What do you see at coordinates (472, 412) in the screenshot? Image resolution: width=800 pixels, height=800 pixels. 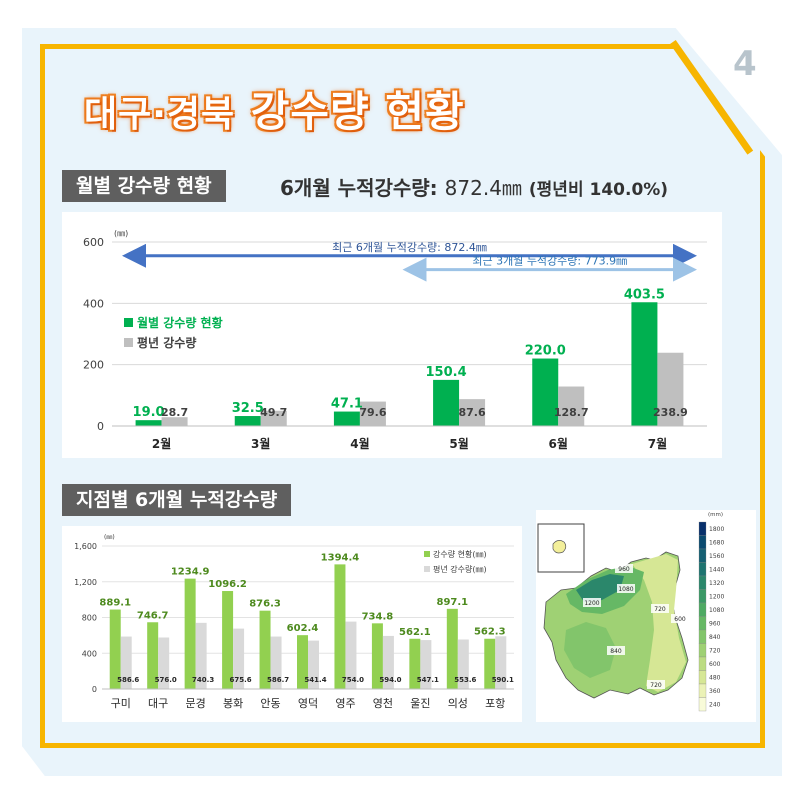 I see `data-label-normal: 87.6` at bounding box center [472, 412].